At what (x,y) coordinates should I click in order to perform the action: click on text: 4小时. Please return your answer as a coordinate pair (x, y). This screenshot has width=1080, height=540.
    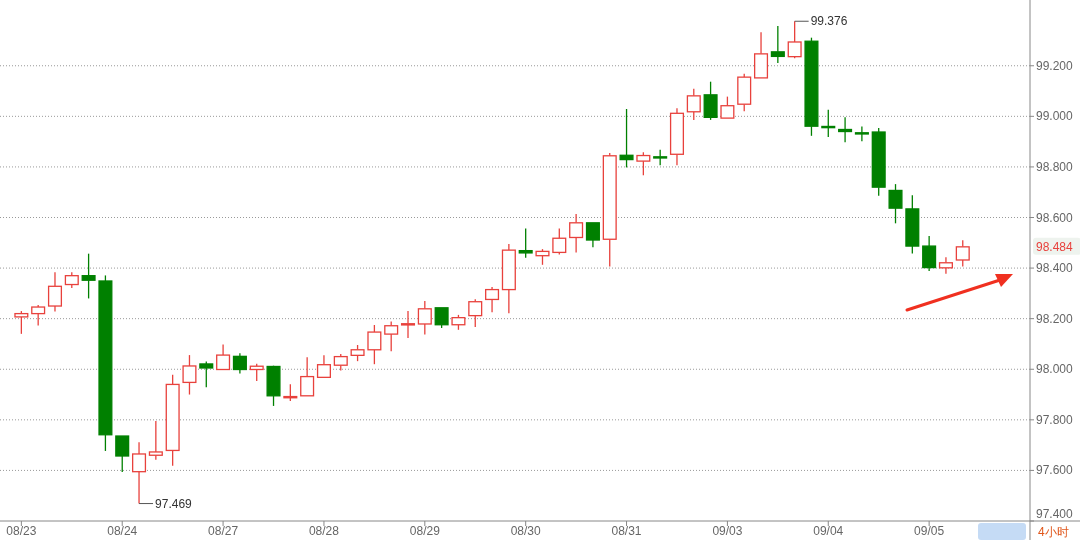
    Looking at the image, I should click on (1053, 532).